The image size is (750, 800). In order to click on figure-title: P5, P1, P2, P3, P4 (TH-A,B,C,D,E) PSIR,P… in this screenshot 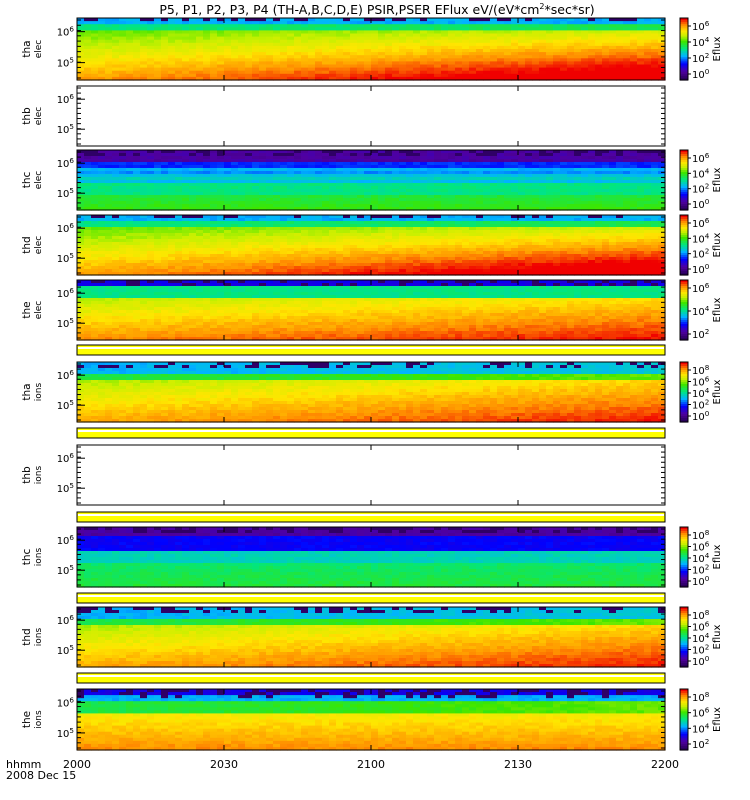, I will do `click(376, 9)`.